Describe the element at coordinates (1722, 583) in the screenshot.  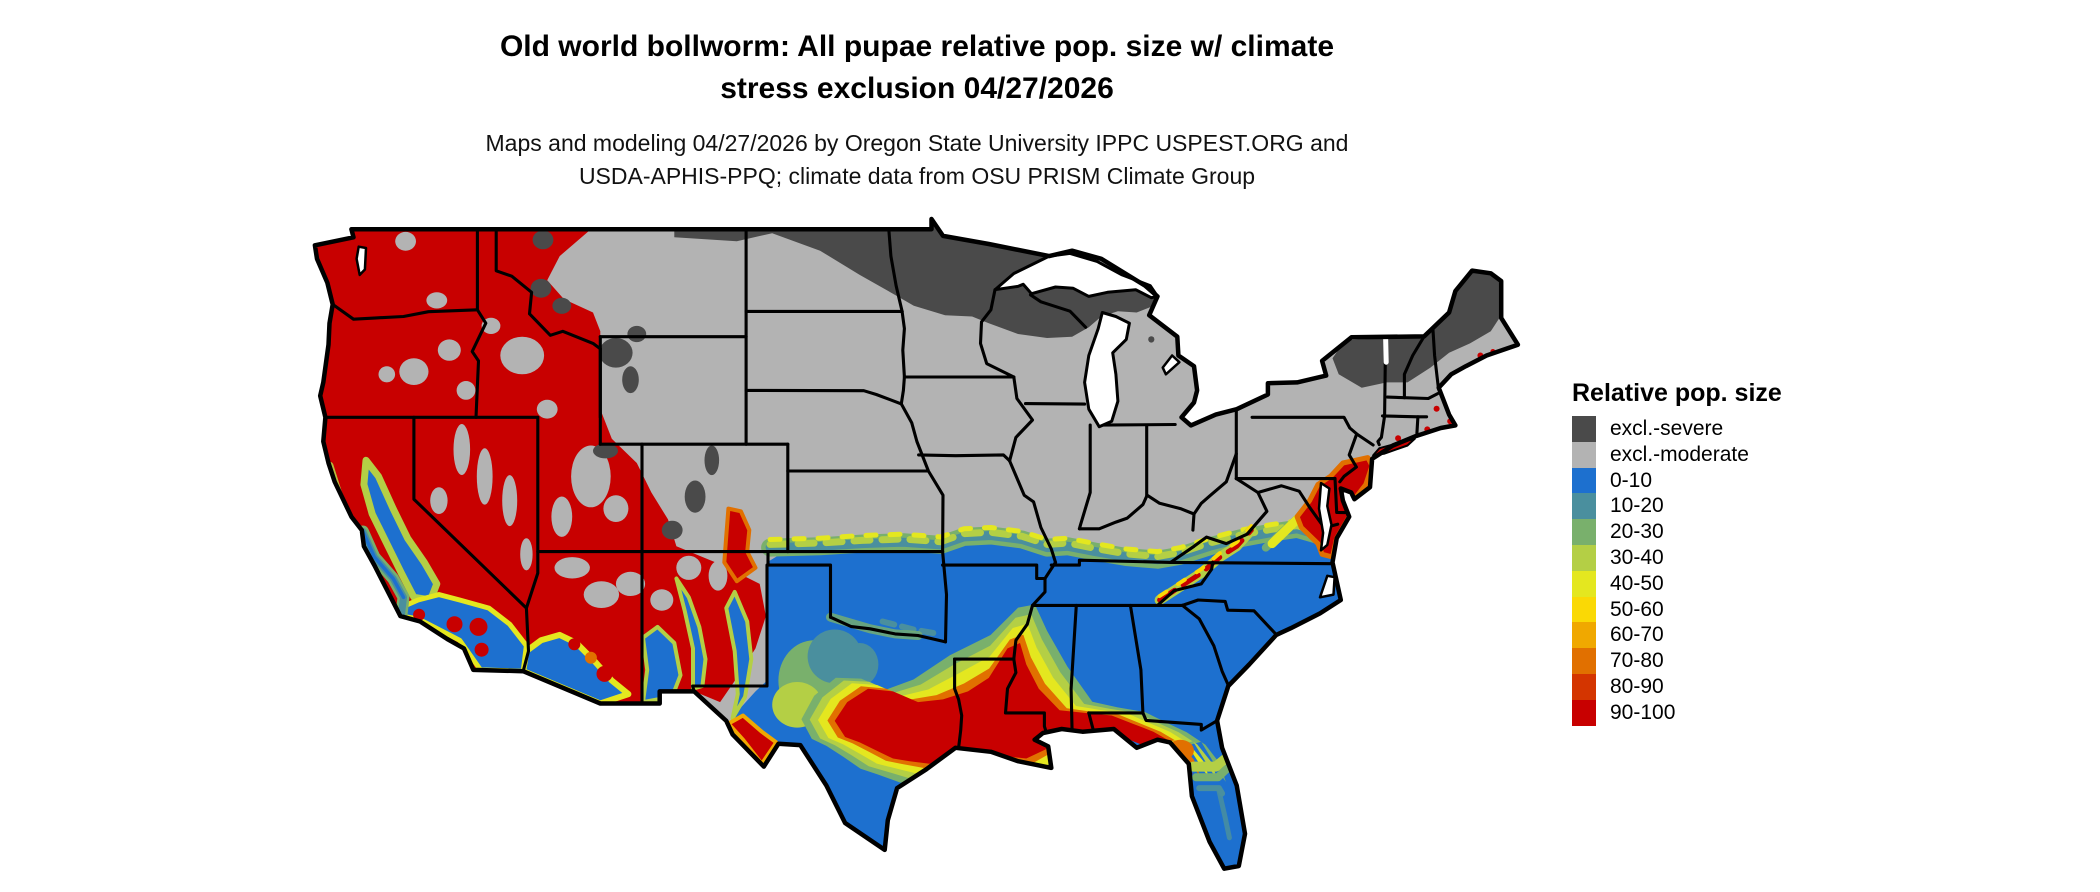
I see `legend-item: 40-50` at that location.